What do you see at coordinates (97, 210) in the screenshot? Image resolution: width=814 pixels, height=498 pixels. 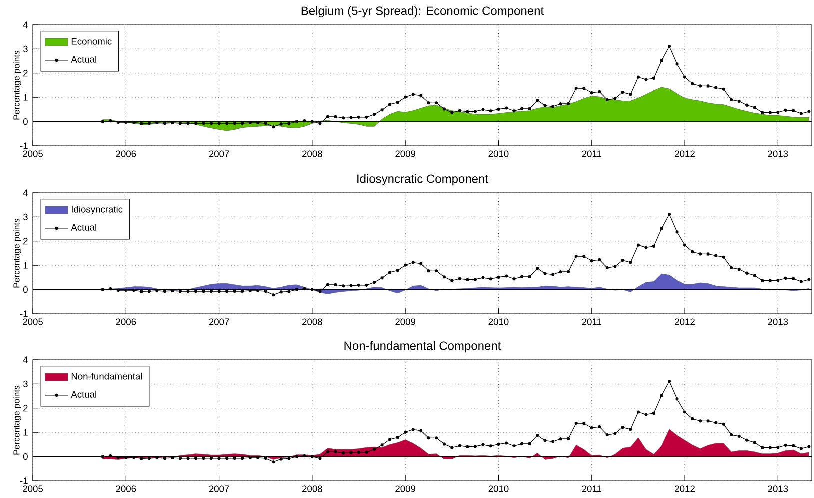 I see `legend-label: Idiosyncratic` at bounding box center [97, 210].